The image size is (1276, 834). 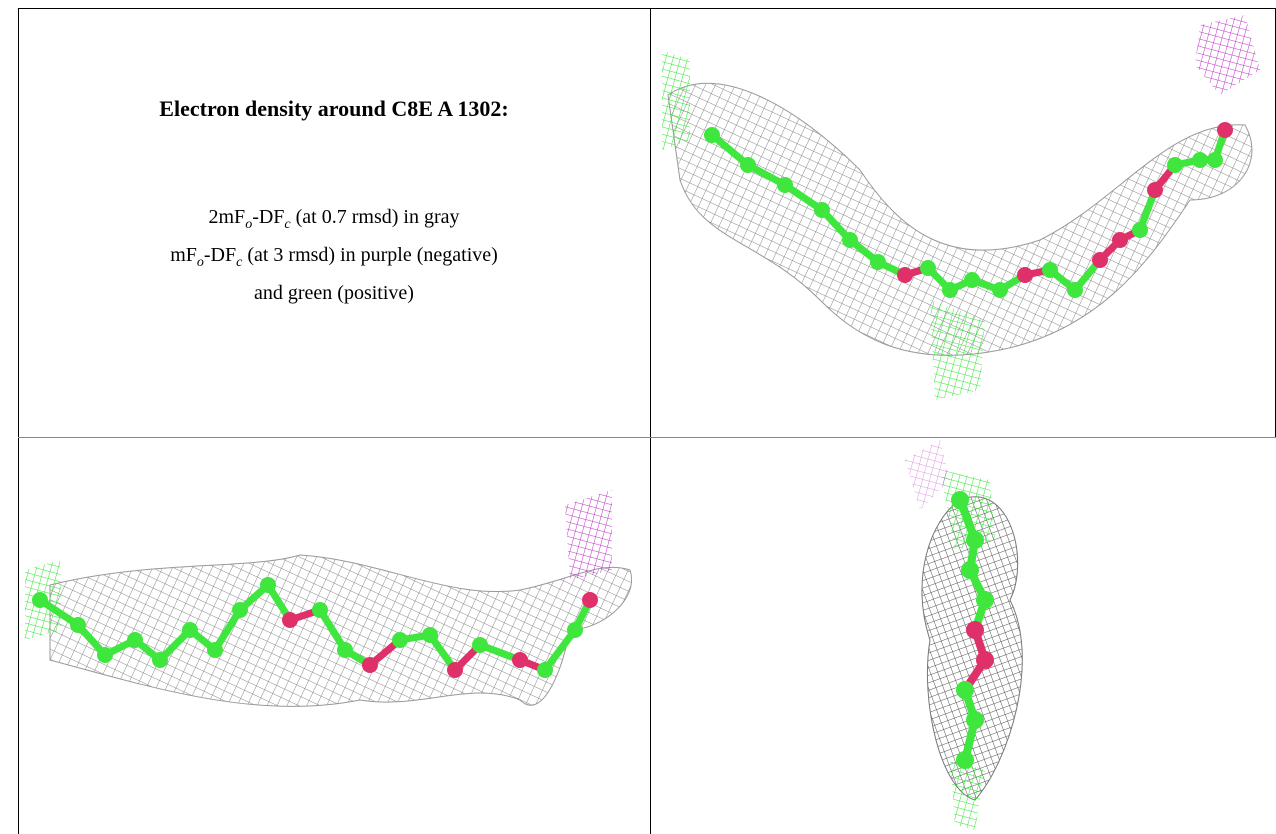 I want to click on legend-line: mFo-DFc (at 3 rmsd) in purple (negative), so click(x=334, y=259).